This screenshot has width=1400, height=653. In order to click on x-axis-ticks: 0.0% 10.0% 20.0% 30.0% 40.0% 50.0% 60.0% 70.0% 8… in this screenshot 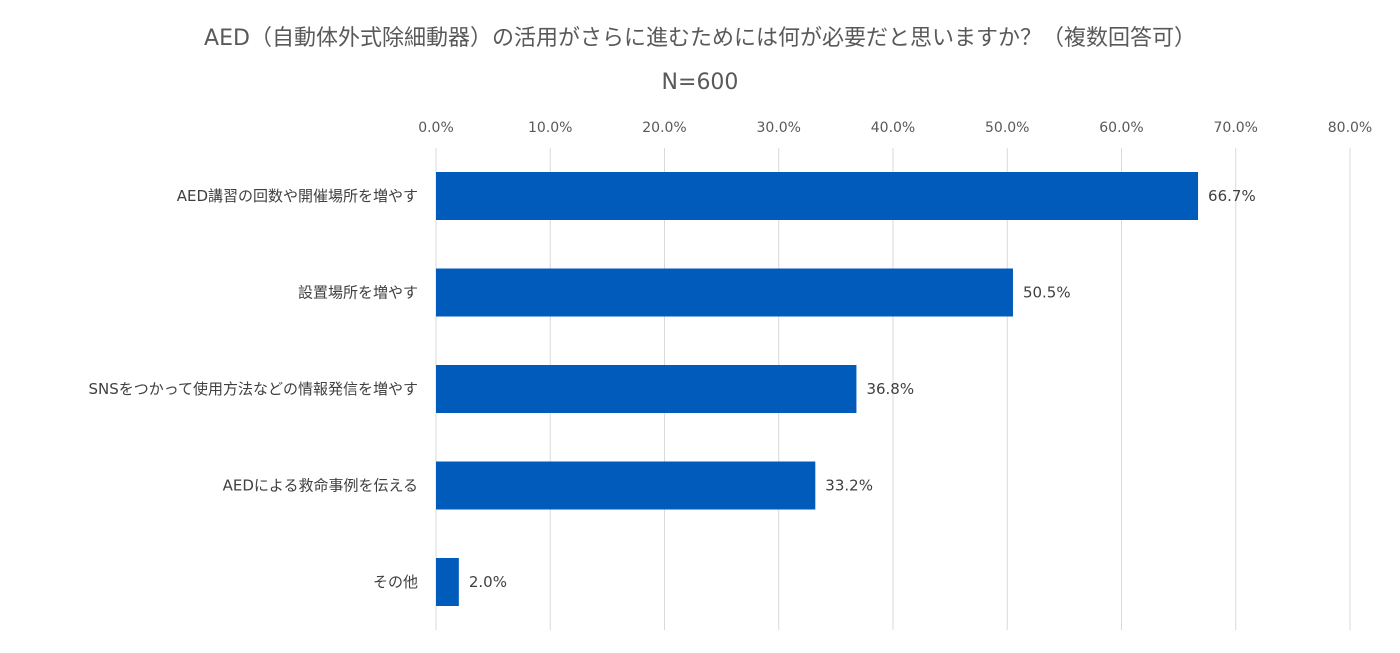, I will do `click(895, 128)`.